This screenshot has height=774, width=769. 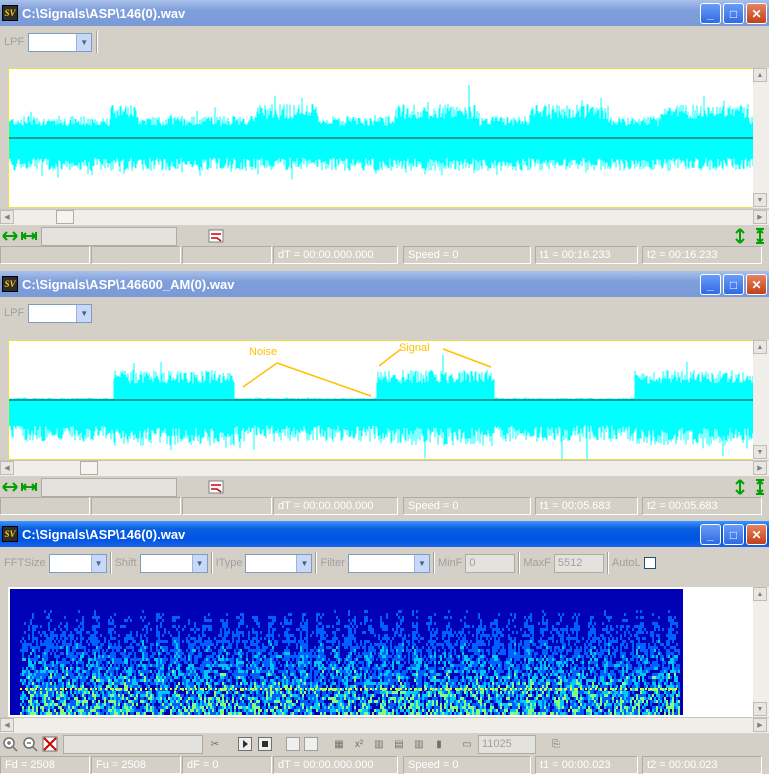 What do you see at coordinates (388, 563) in the screenshot?
I see `filter-select: ▼` at bounding box center [388, 563].